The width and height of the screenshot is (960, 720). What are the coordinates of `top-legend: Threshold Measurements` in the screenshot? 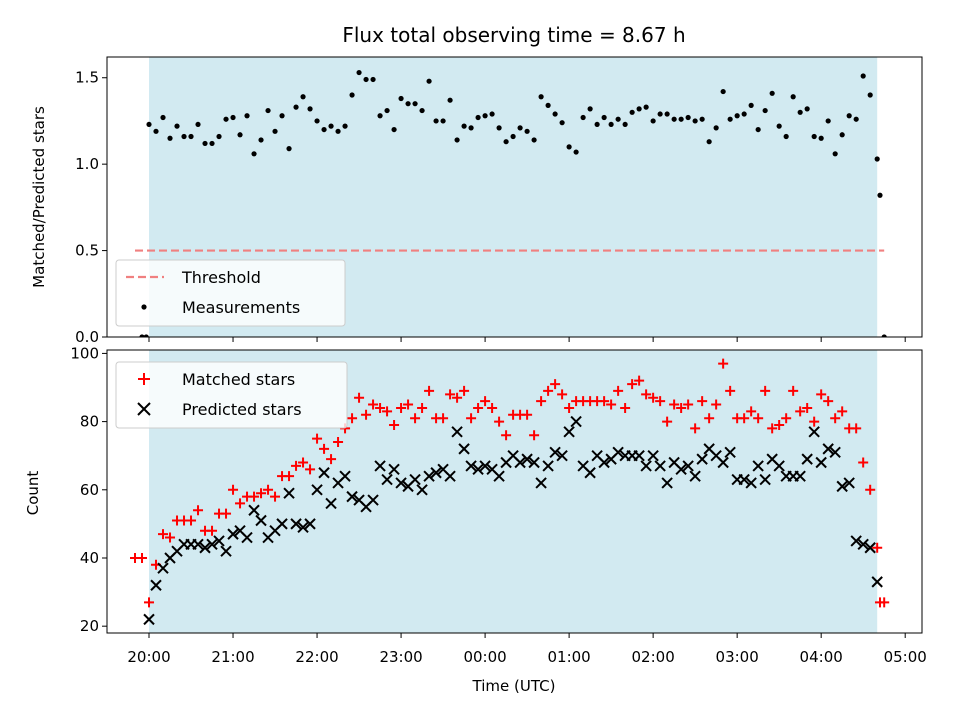 It's located at (230, 293).